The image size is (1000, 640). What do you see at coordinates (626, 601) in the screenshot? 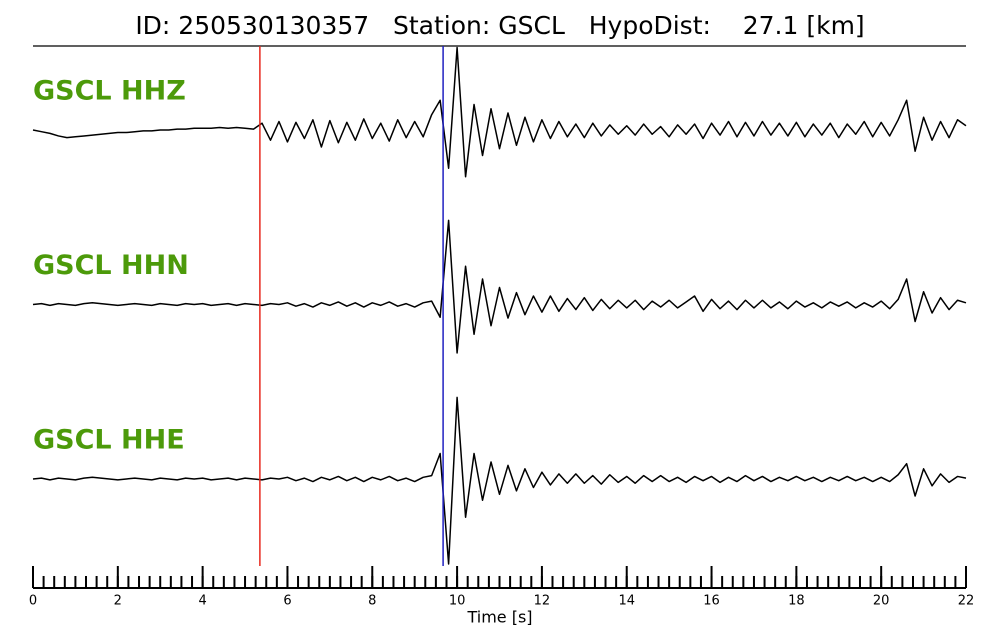
I see `x-tick-label: 14` at bounding box center [626, 601].